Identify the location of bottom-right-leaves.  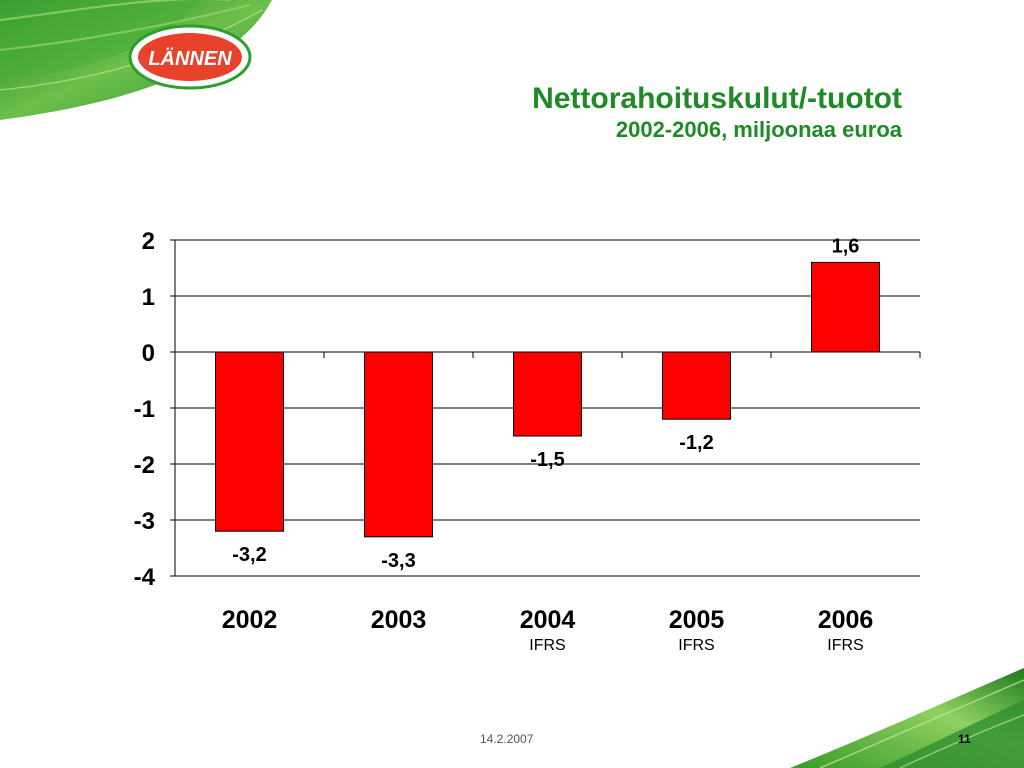
(907, 718).